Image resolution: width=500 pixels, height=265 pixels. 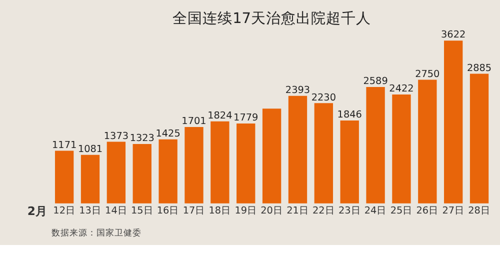 What do you see at coordinates (96, 232) in the screenshot?
I see `source-note: 数据来源：国家卫健委` at bounding box center [96, 232].